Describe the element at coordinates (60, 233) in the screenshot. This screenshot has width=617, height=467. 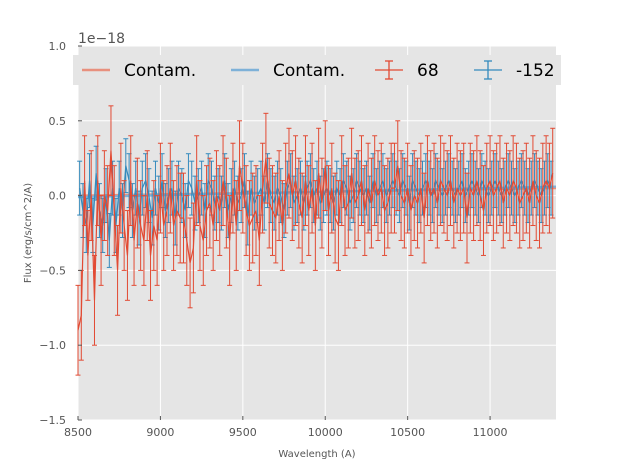
I see `y-axis-ticks: −1.5 −1.0 −0.5 0.0 0.5 1.0` at that location.